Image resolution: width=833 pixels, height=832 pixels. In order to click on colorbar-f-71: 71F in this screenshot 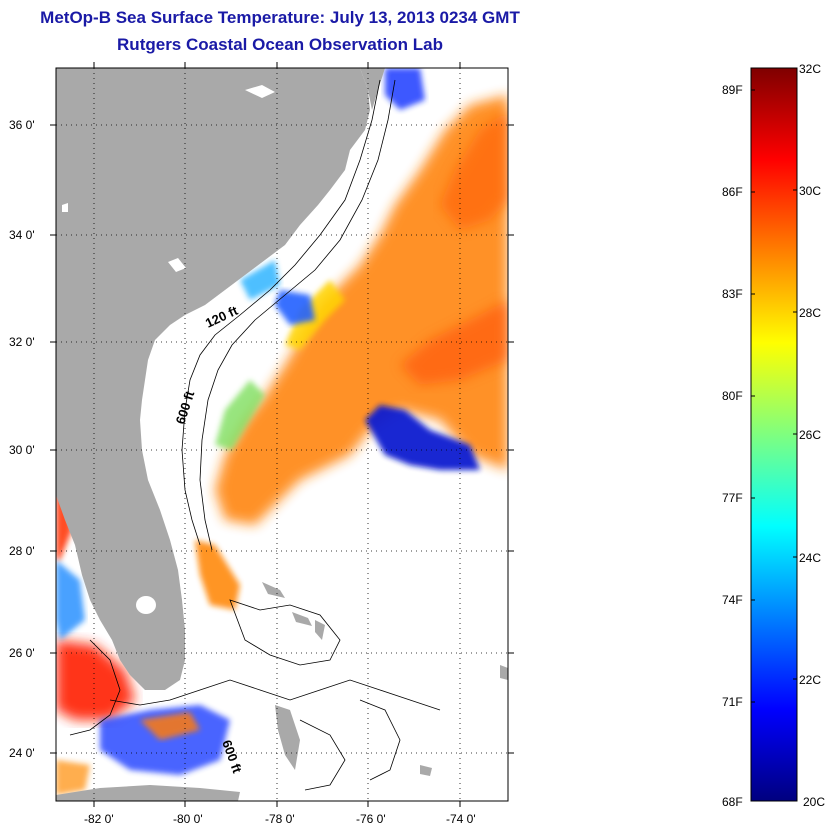, I will do `click(732, 702)`.